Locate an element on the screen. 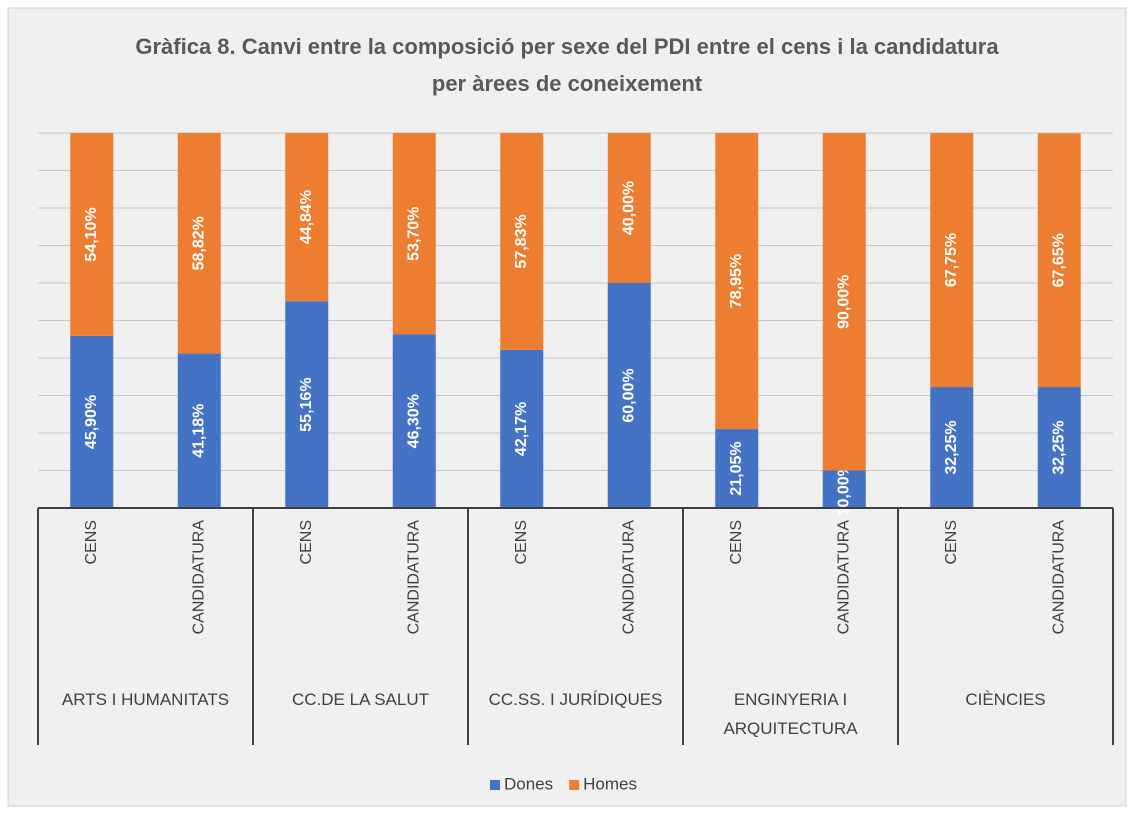 Image resolution: width=1134 pixels, height=814 pixels. data-label: 53,70% is located at coordinates (413, 234).